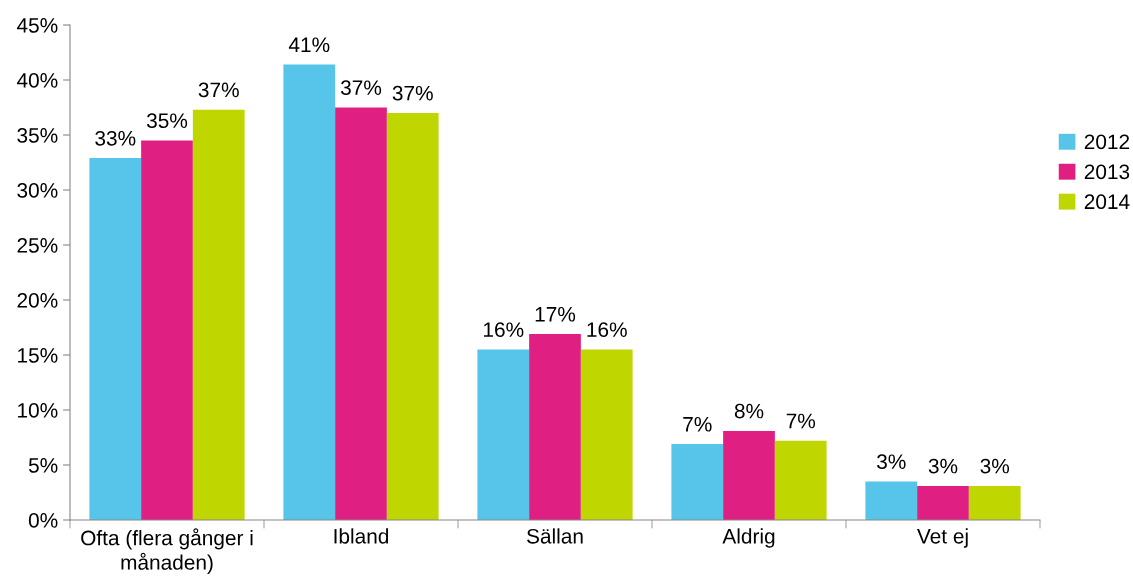 The image size is (1133, 587). What do you see at coordinates (1107, 142) in the screenshot?
I see `legend-label: 2012` at bounding box center [1107, 142].